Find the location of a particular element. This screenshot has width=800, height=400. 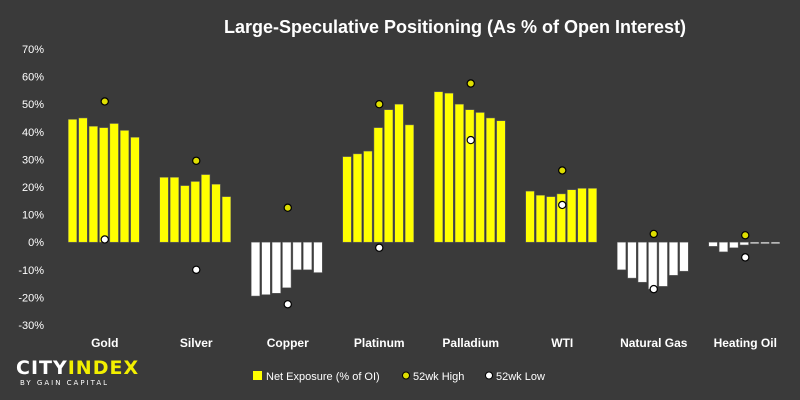

y-tick-label: 30% is located at coordinates (33, 160).